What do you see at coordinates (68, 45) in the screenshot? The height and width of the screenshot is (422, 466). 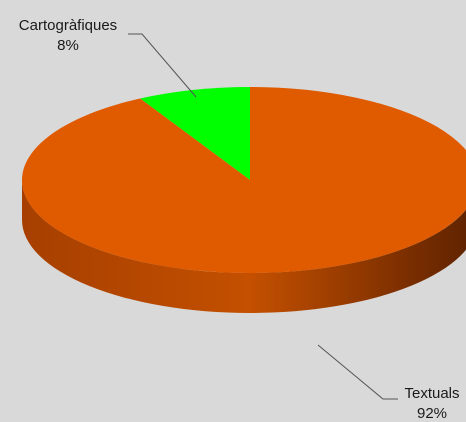 I see `label-cartografiques-value: 8%` at bounding box center [68, 45].